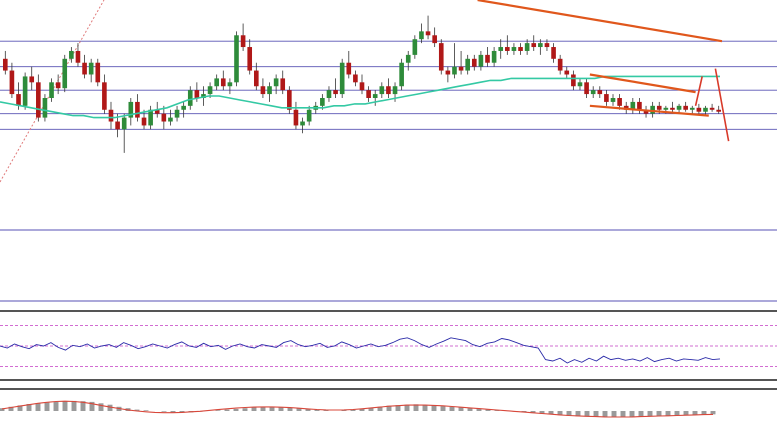 The width and height of the screenshot is (777, 437). Describe the element at coordinates (360, 350) in the screenshot. I see `oscillator-line` at that location.